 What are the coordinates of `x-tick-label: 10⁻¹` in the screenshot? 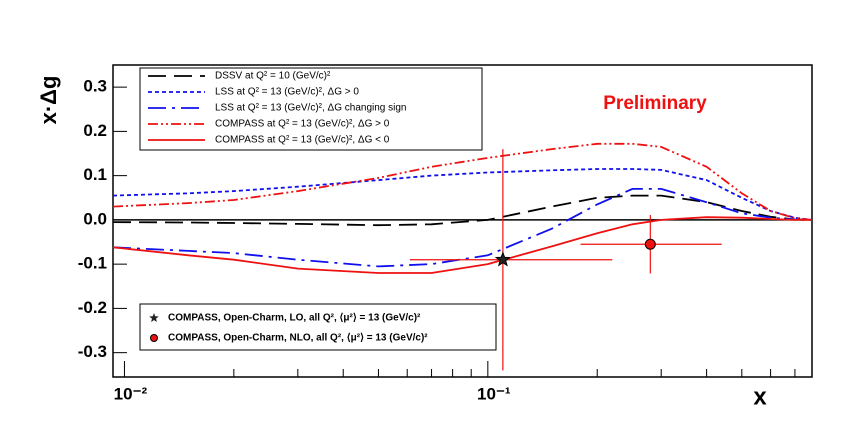 It's located at (494, 393).